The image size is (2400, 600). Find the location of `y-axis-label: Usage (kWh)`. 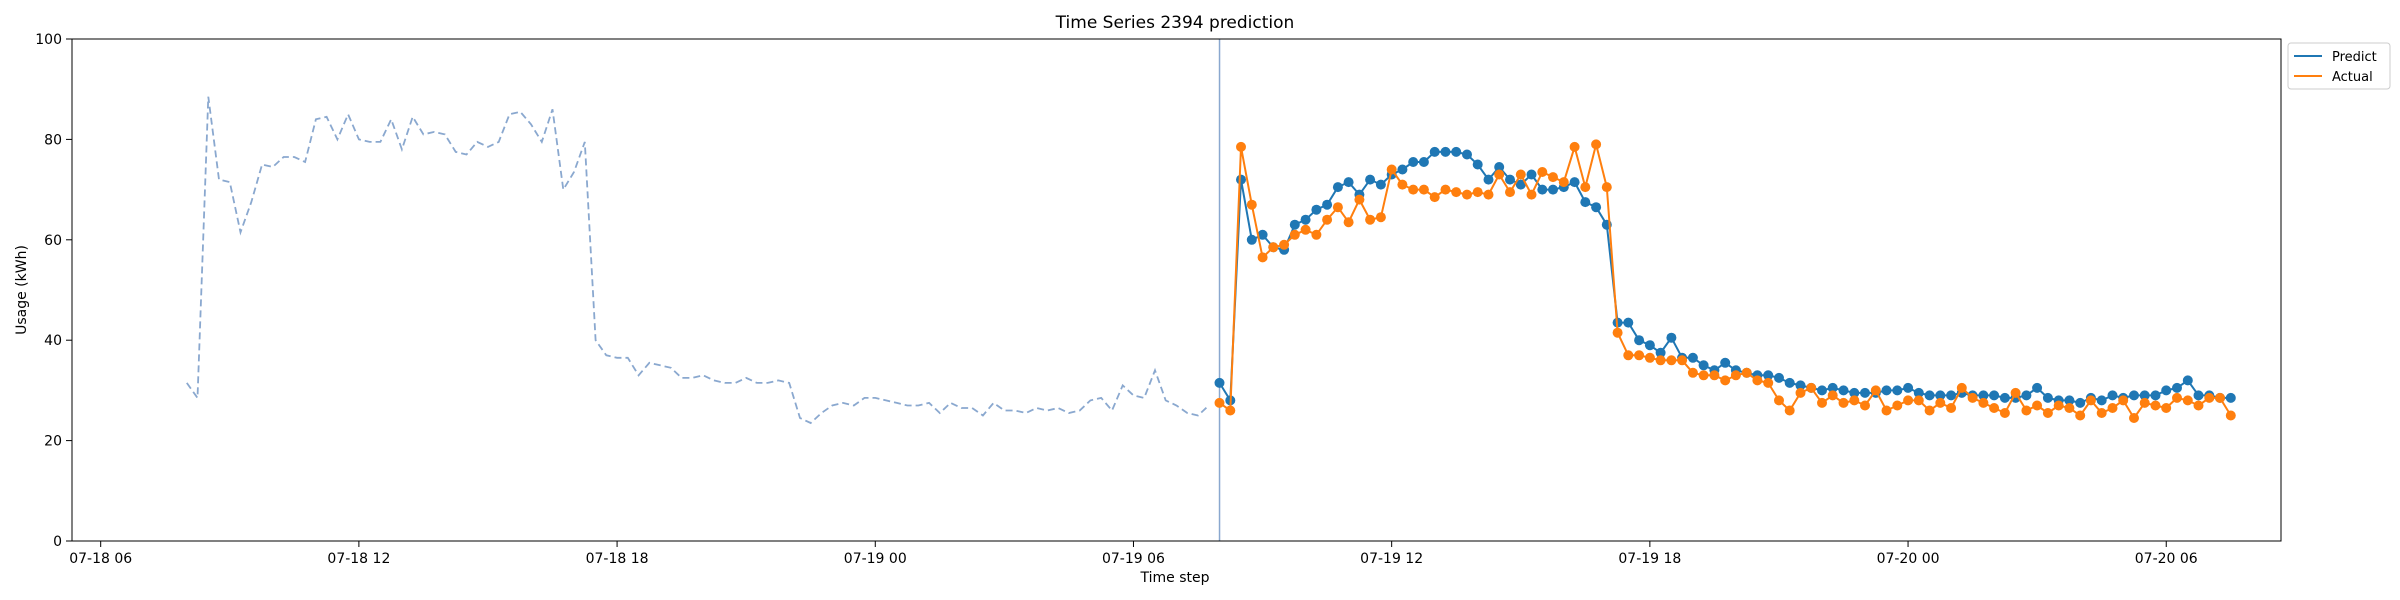

y-axis-label: Usage (kWh) is located at coordinates (22, 290).